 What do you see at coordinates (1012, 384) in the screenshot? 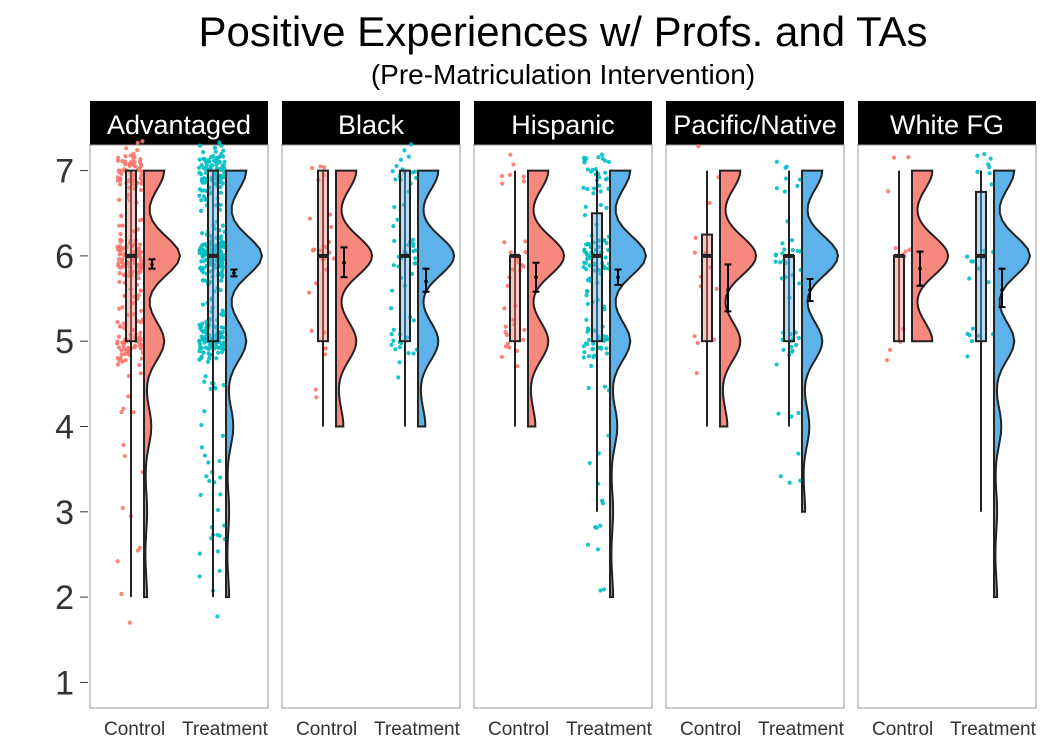
I see `density-cloud` at bounding box center [1012, 384].